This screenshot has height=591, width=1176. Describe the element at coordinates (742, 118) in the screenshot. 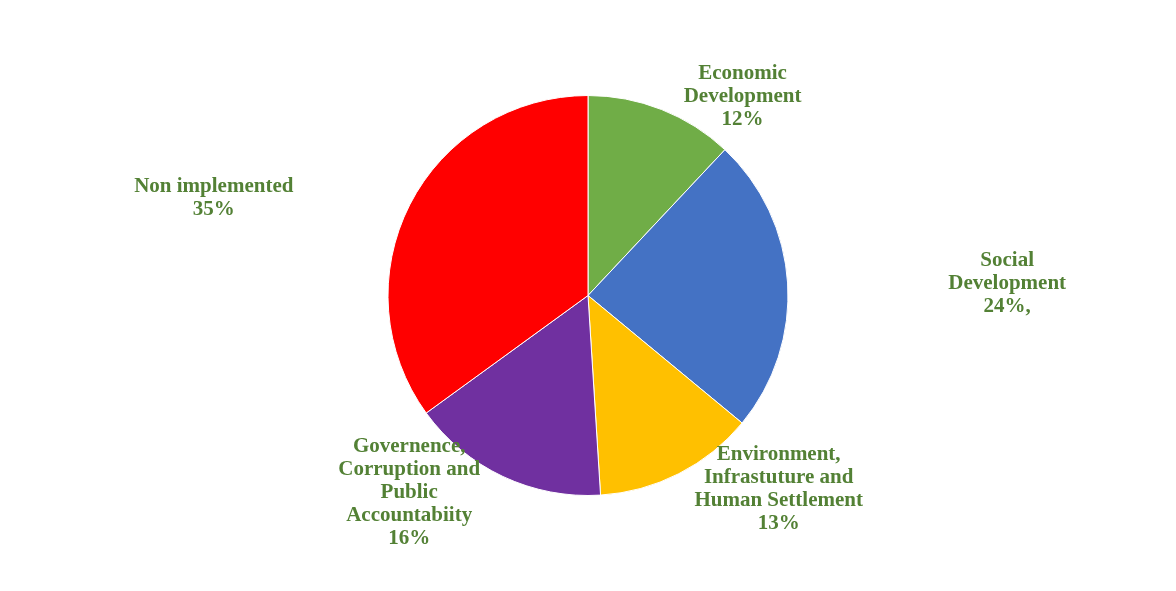

I see `data-label: 12%` at that location.